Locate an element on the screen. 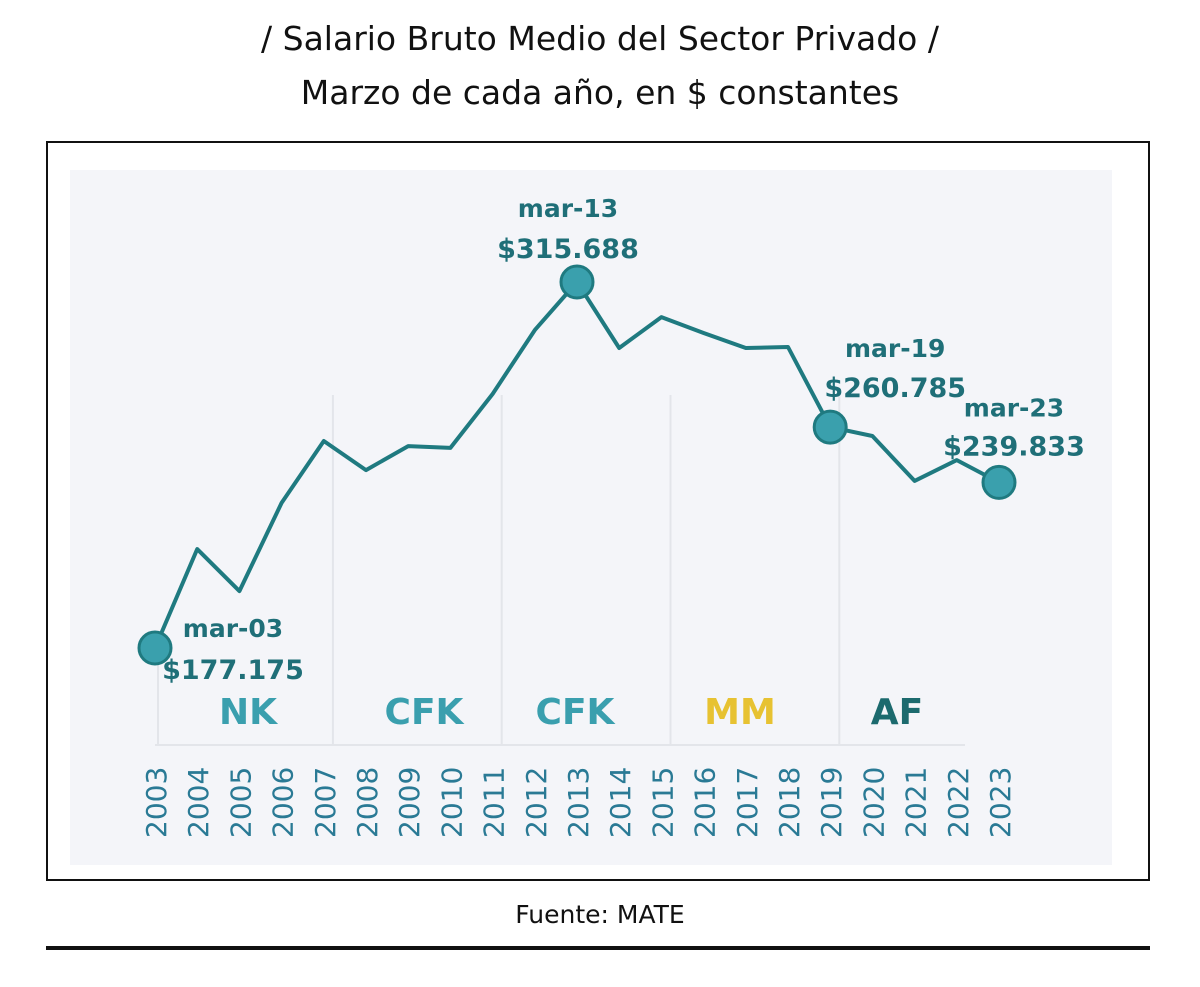 Image resolution: width=1200 pixels, height=987 pixels. x-tick-label: 2015 is located at coordinates (662, 802).